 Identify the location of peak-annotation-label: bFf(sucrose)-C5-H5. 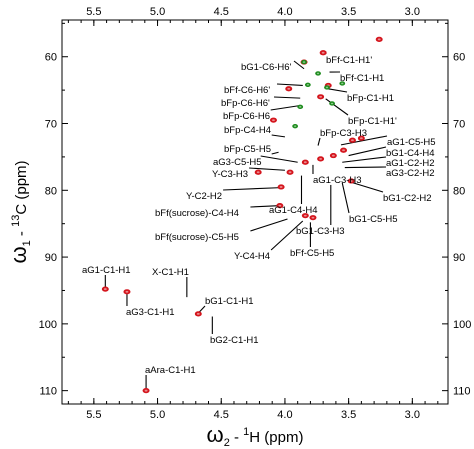
(197, 237).